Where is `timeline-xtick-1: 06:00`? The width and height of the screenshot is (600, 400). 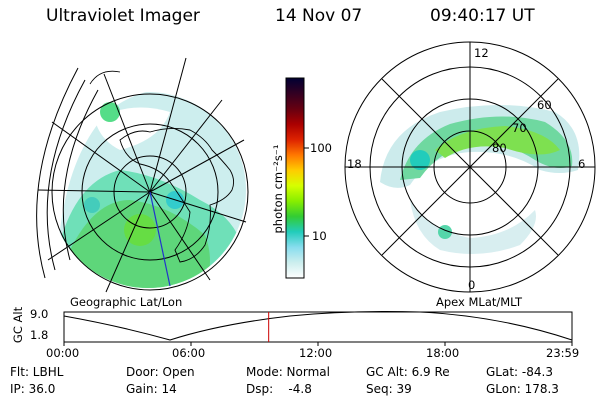
timeline-xtick-1: 06:00 is located at coordinates (189, 353).